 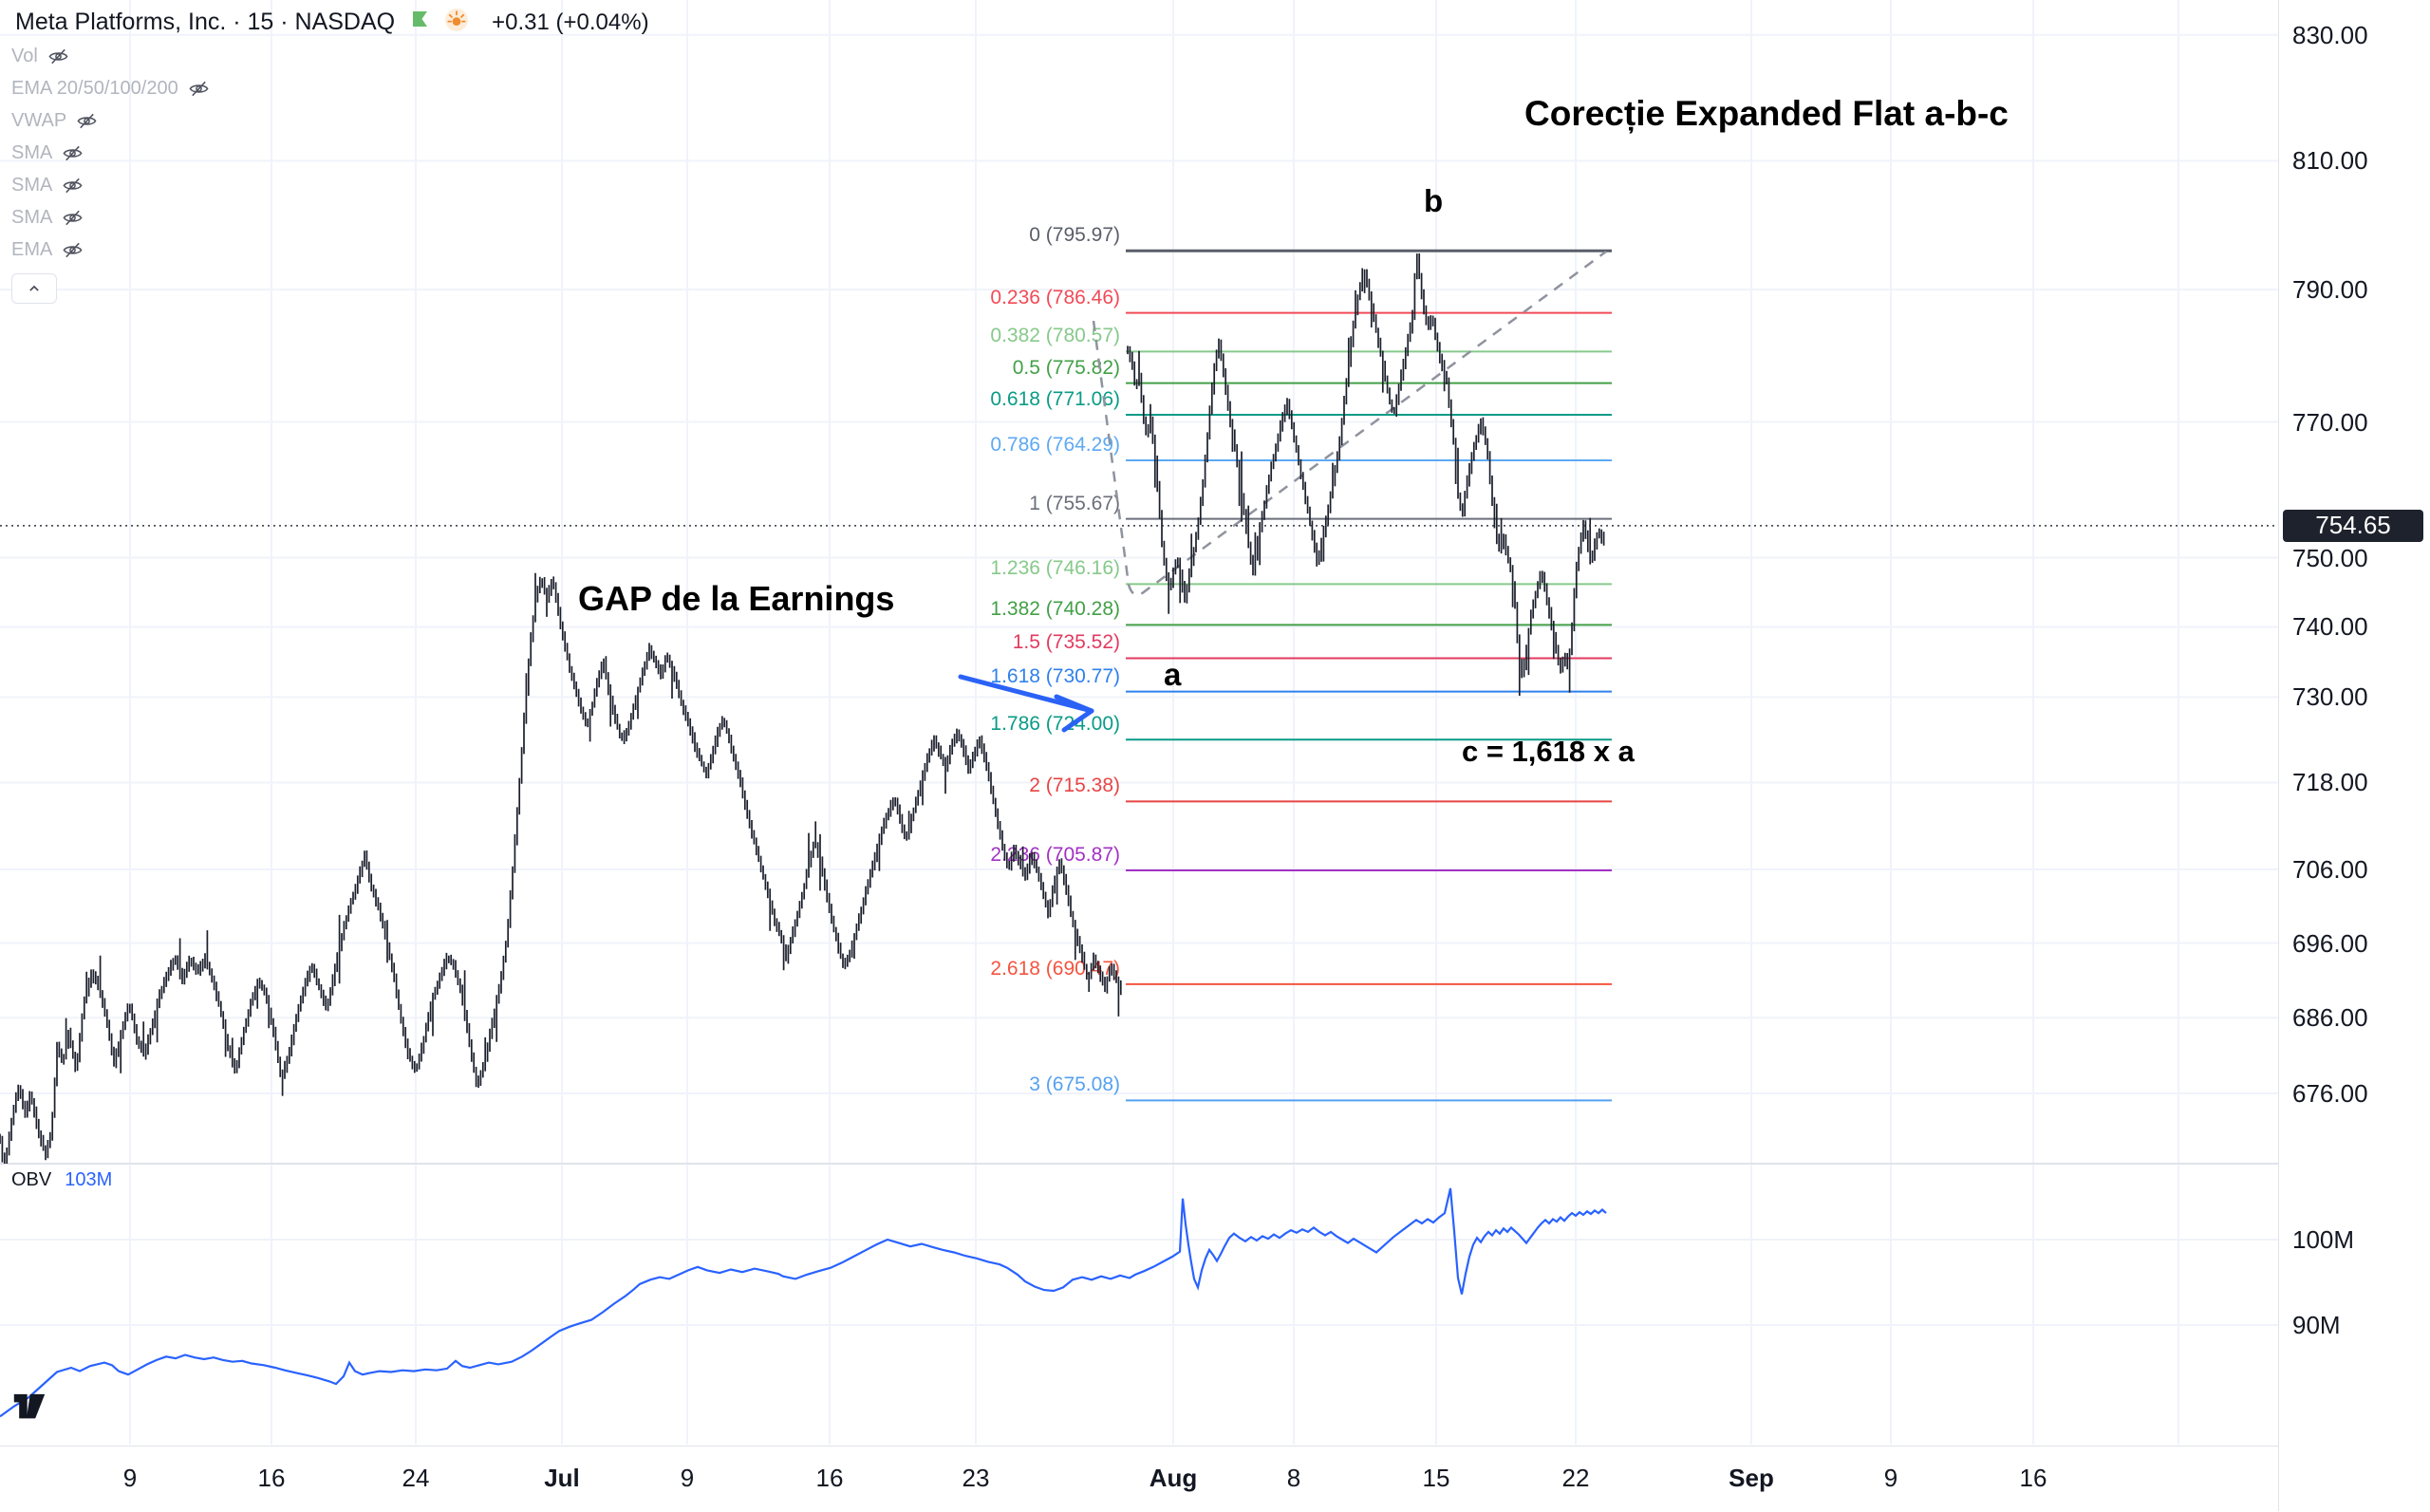 What do you see at coordinates (39, 120) in the screenshot?
I see `indicator-label: VWAP` at bounding box center [39, 120].